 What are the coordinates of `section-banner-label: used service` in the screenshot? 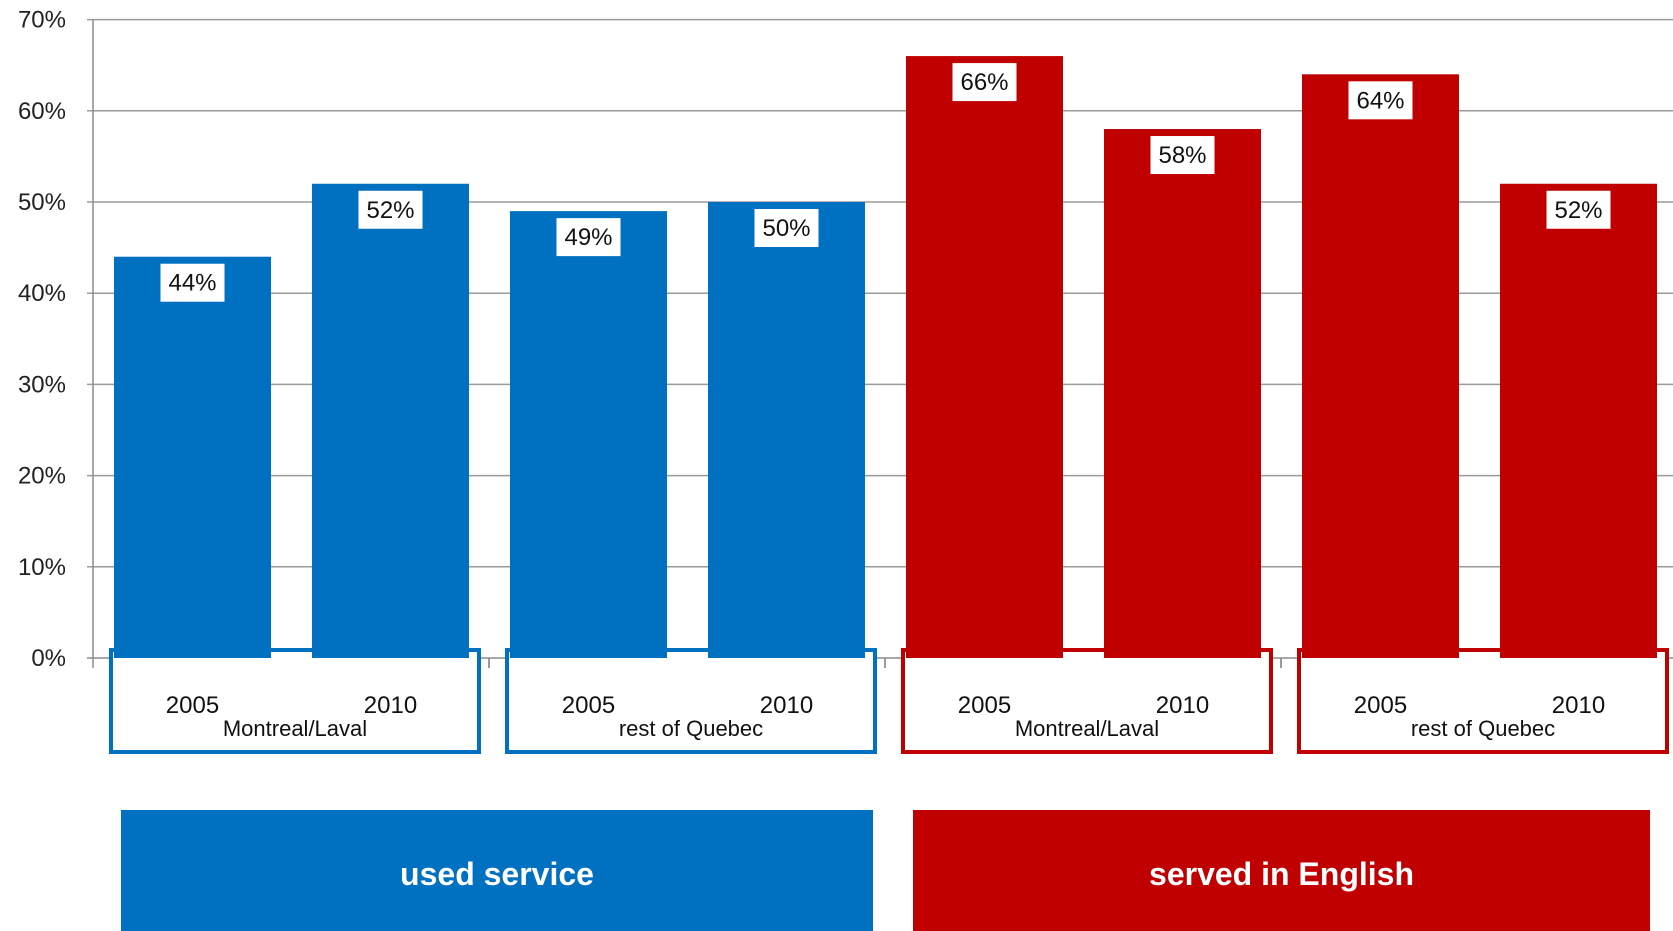 It's located at (497, 874).